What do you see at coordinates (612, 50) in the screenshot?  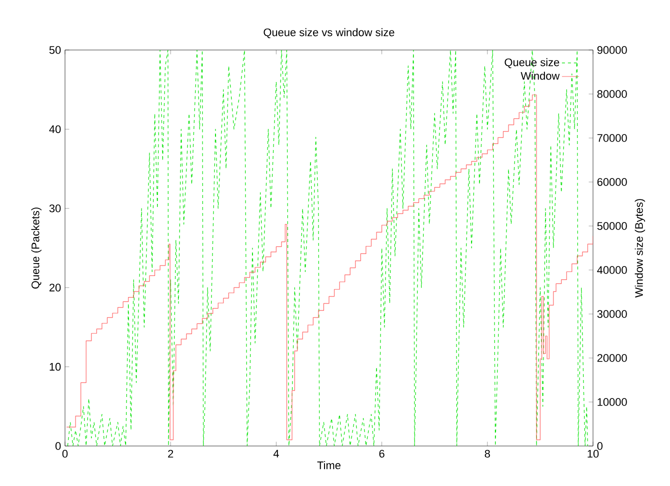 I see `y2-tick-label: 90000` at bounding box center [612, 50].